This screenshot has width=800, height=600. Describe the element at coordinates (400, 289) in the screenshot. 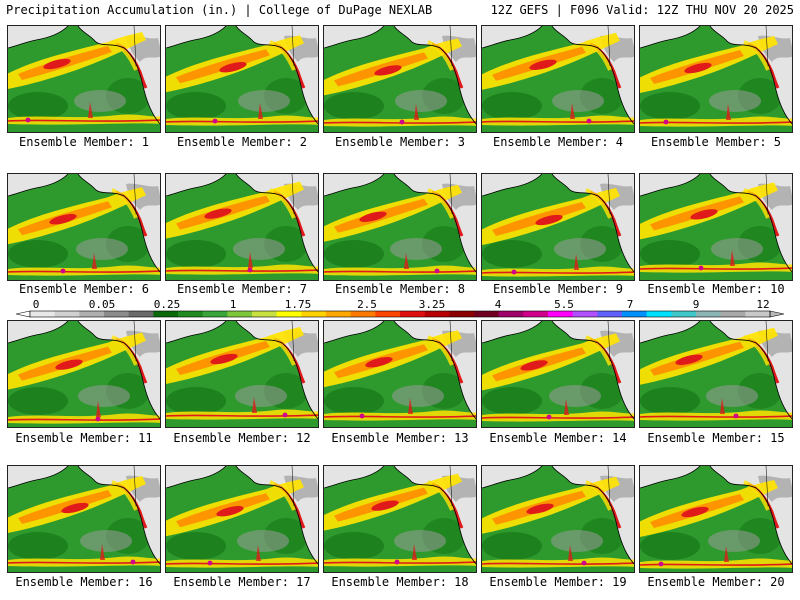

I see `member-label: Ensemble Member: 8` at that location.